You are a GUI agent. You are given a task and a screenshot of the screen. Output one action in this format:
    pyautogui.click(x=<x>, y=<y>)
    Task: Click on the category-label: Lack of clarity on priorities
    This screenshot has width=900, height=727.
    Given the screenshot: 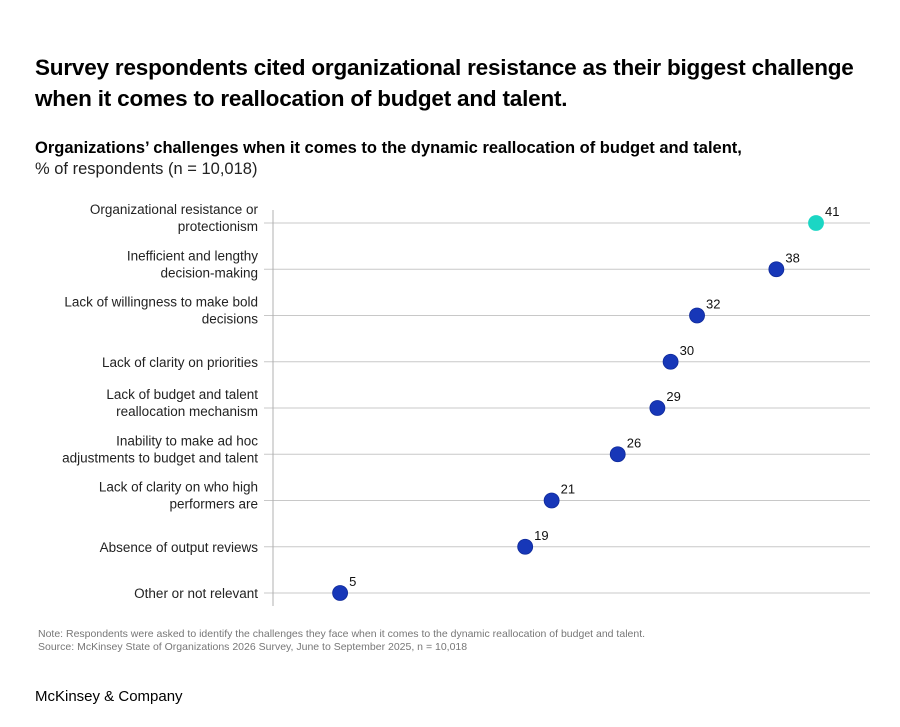 What is the action you would take?
    pyautogui.click(x=180, y=362)
    